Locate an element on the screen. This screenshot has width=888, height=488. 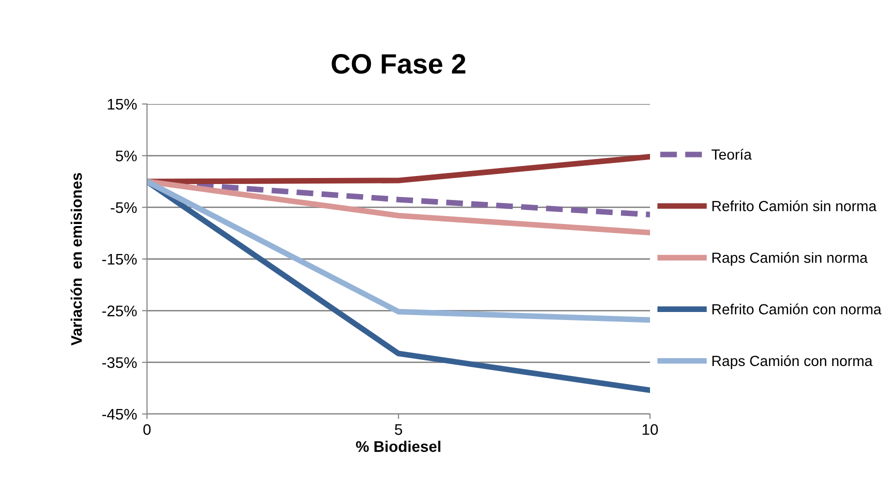
x-tick-label: 5 is located at coordinates (398, 429).